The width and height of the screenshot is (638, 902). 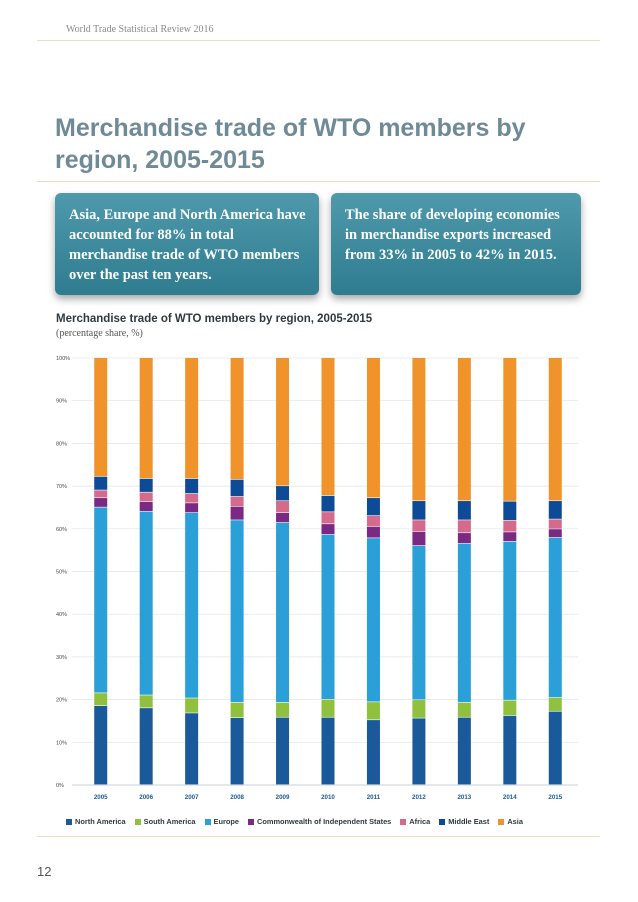 I want to click on bar-north-america-2011, so click(x=373, y=752).